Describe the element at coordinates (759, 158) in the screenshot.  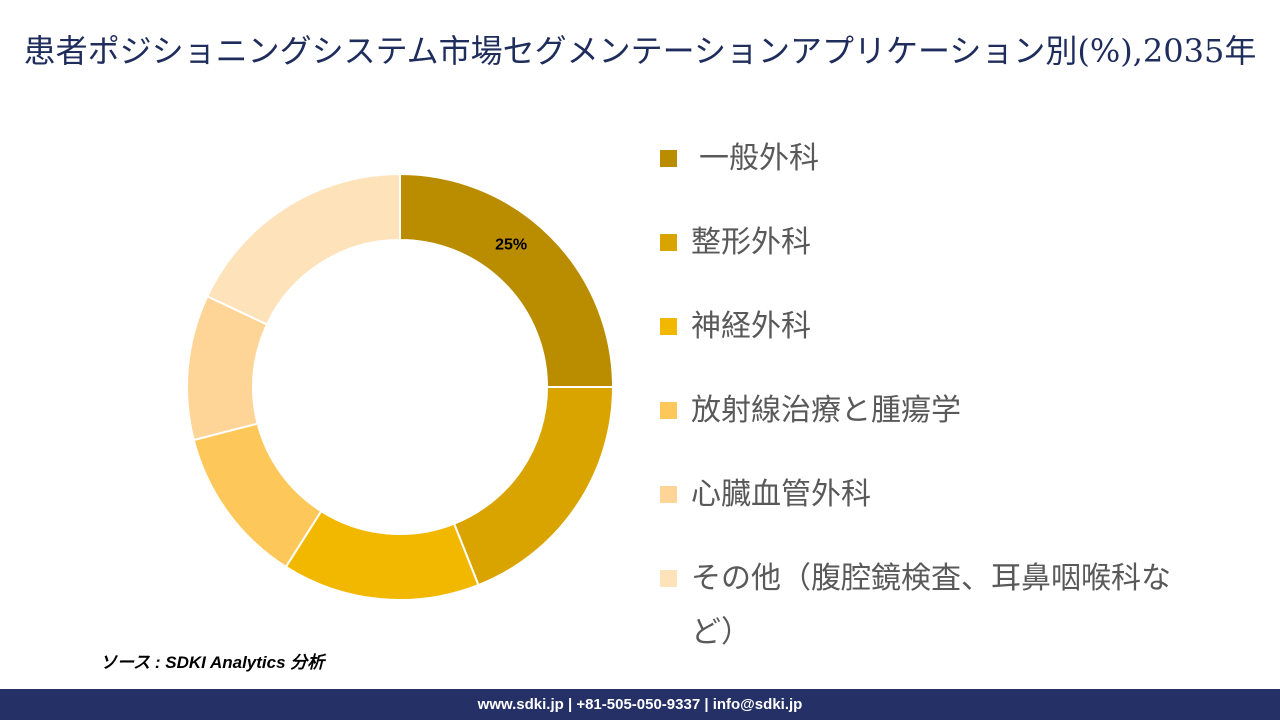
I see `legend-label: 一般外科` at that location.